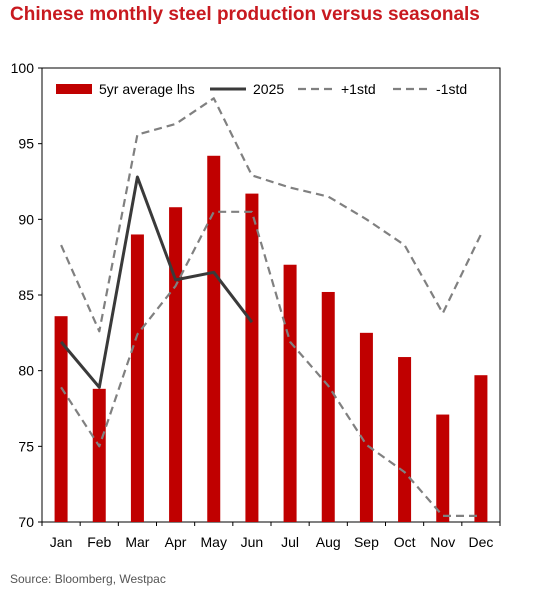  What do you see at coordinates (74, 89) in the screenshot?
I see `legend-swatch` at bounding box center [74, 89].